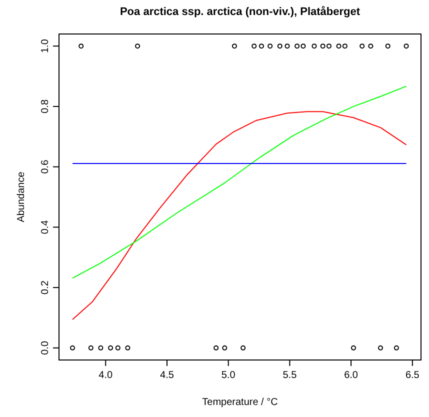  What do you see at coordinates (167, 375) in the screenshot?
I see `x-tick-label: 4.5` at bounding box center [167, 375].